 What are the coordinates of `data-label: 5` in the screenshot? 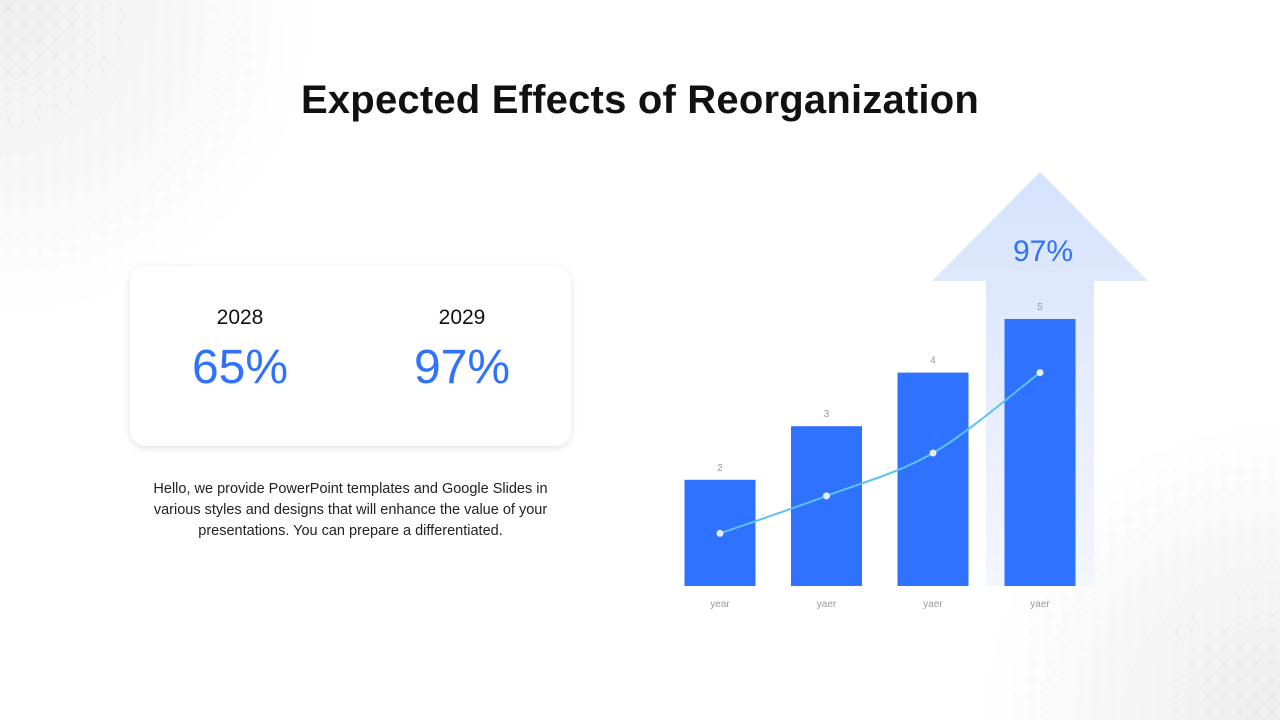 It's located at (1040, 307).